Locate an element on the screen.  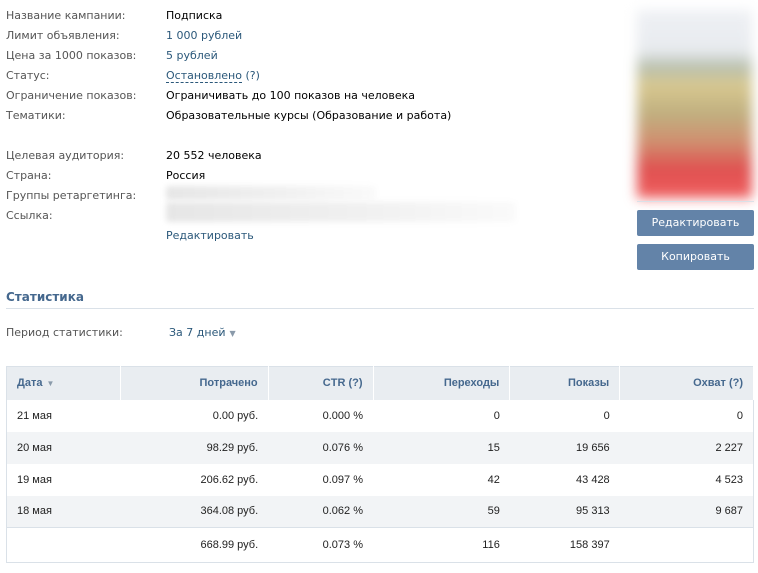
table-cell: 0.00 руб. is located at coordinates (235, 415).